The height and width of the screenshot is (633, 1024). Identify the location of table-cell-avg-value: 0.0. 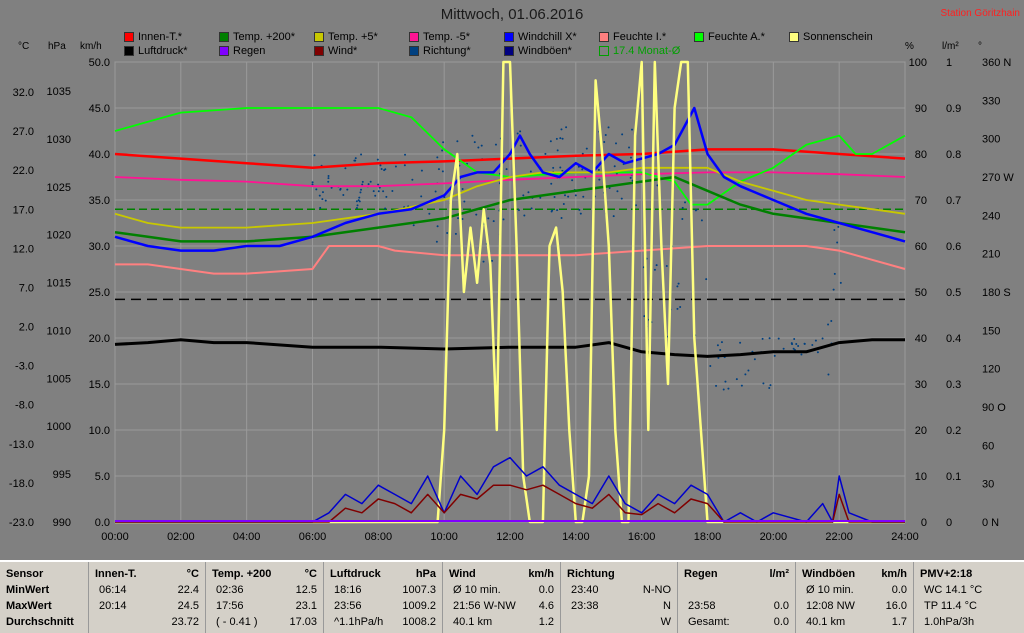
(781, 622).